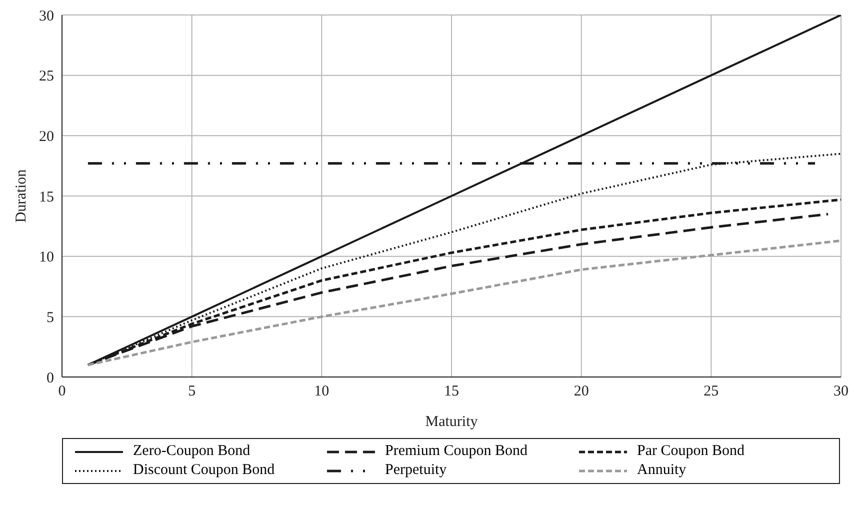 This screenshot has width=854, height=519. What do you see at coordinates (46, 258) in the screenshot?
I see `y-tick-label: 10` at bounding box center [46, 258].